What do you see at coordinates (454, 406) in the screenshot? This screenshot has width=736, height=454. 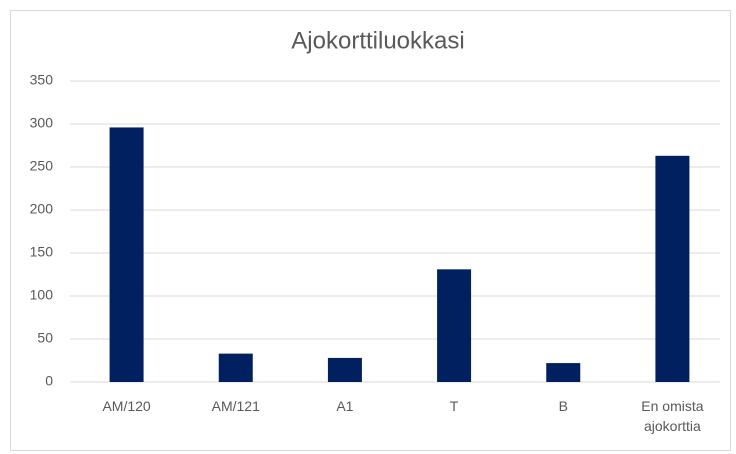 I see `x-tick-label: T` at bounding box center [454, 406].